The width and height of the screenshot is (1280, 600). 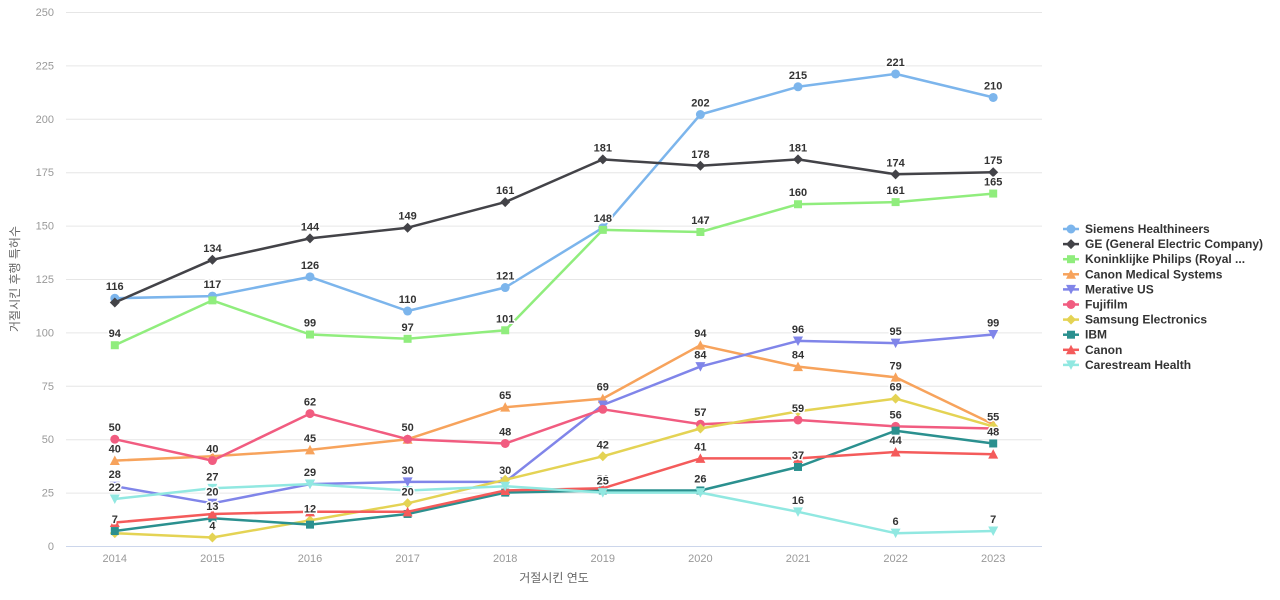 I want to click on legend-item-fujifilm: Fujifilm, so click(x=1095, y=305).